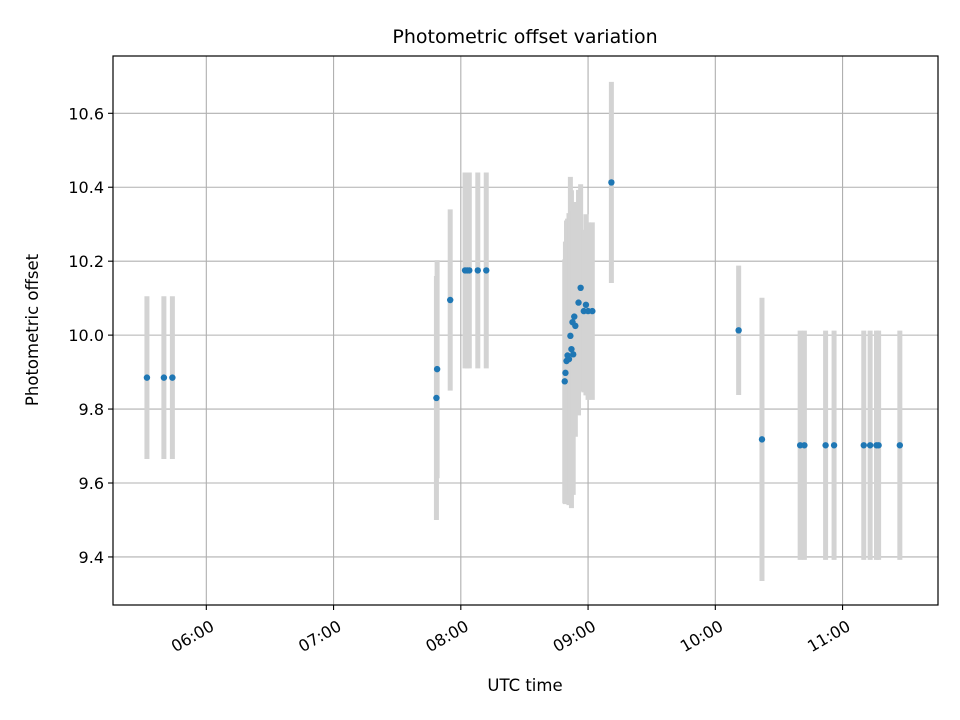 The height and width of the screenshot is (720, 960). What do you see at coordinates (86, 261) in the screenshot?
I see `y-tick-label: 10.2` at bounding box center [86, 261].